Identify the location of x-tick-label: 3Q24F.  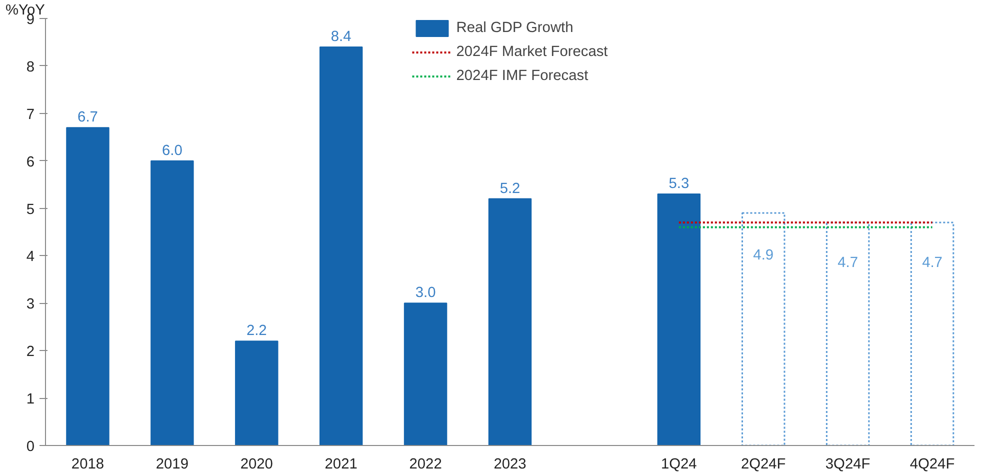
(847, 464).